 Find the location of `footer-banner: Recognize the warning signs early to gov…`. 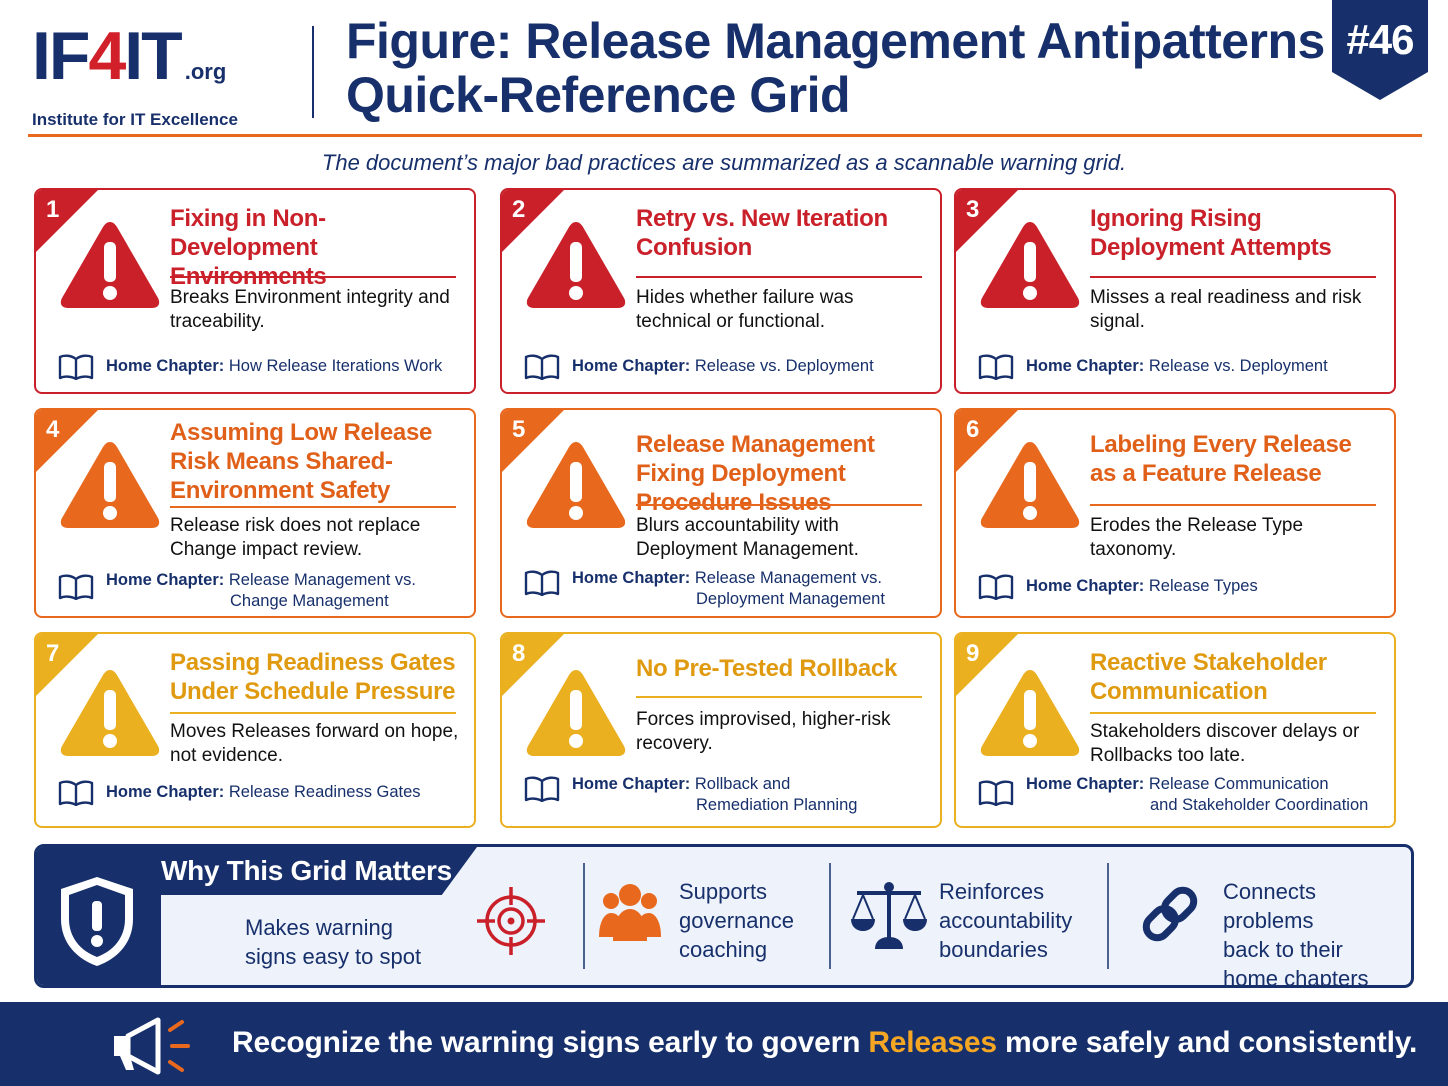

footer-banner: Recognize the warning signs early to gov… is located at coordinates (724, 1044).